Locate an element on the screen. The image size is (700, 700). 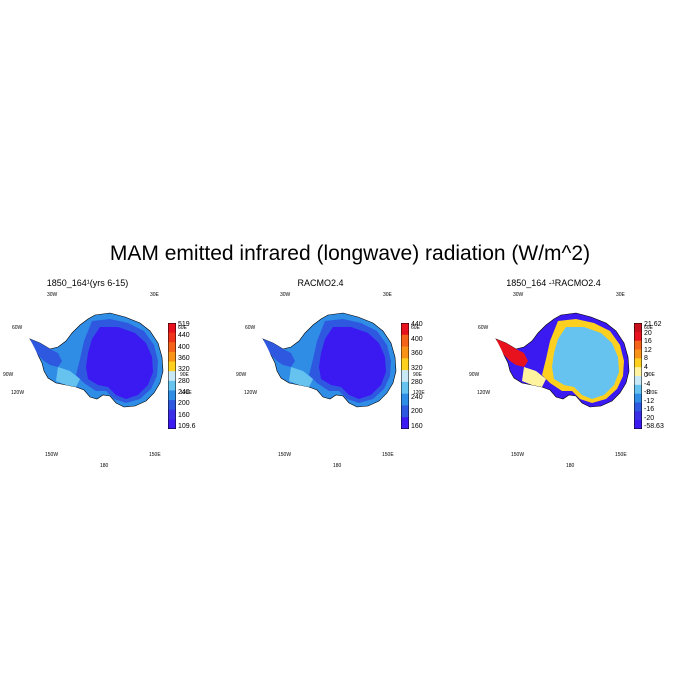
lon-label-right-mid: 90E is located at coordinates (417, 375).